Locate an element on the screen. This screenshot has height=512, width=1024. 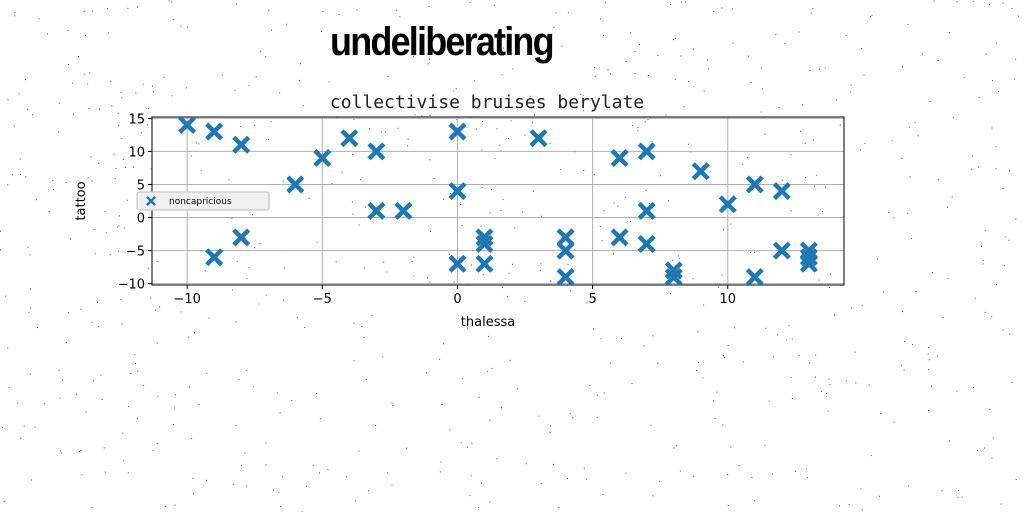
legend-marker is located at coordinates (151, 201).